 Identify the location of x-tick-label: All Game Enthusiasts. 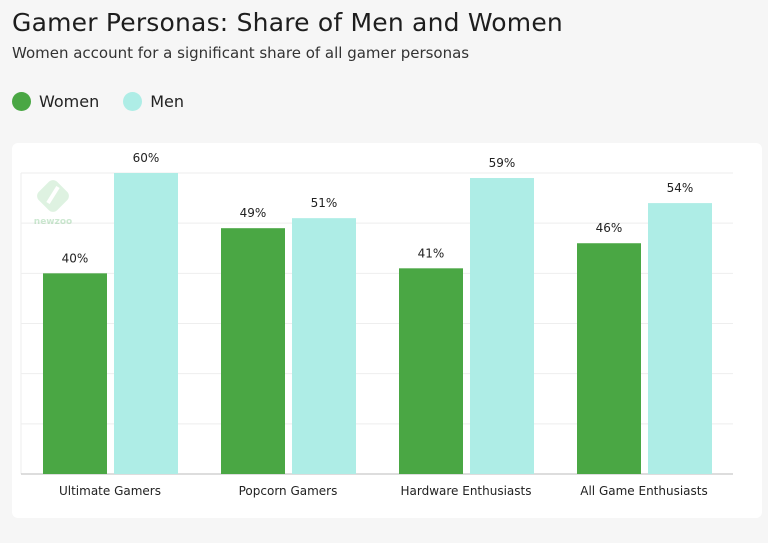
(643, 491).